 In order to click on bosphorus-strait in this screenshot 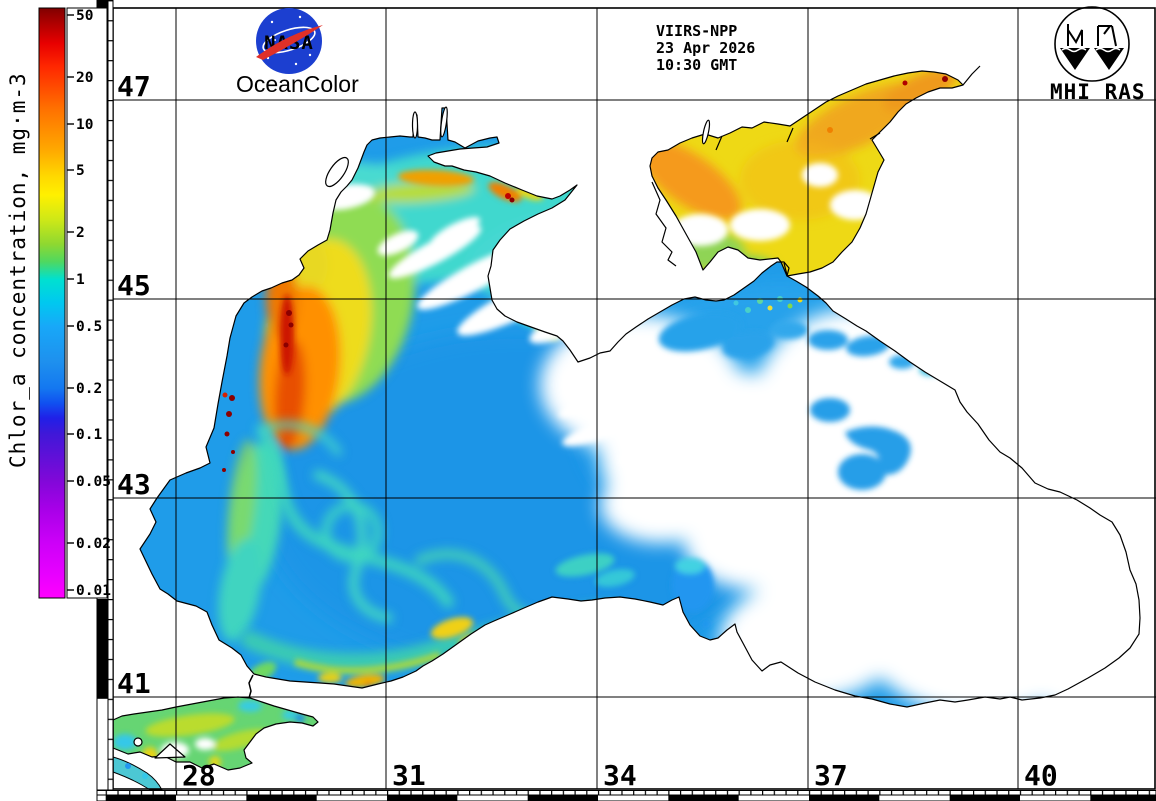, I will do `click(251, 686)`.